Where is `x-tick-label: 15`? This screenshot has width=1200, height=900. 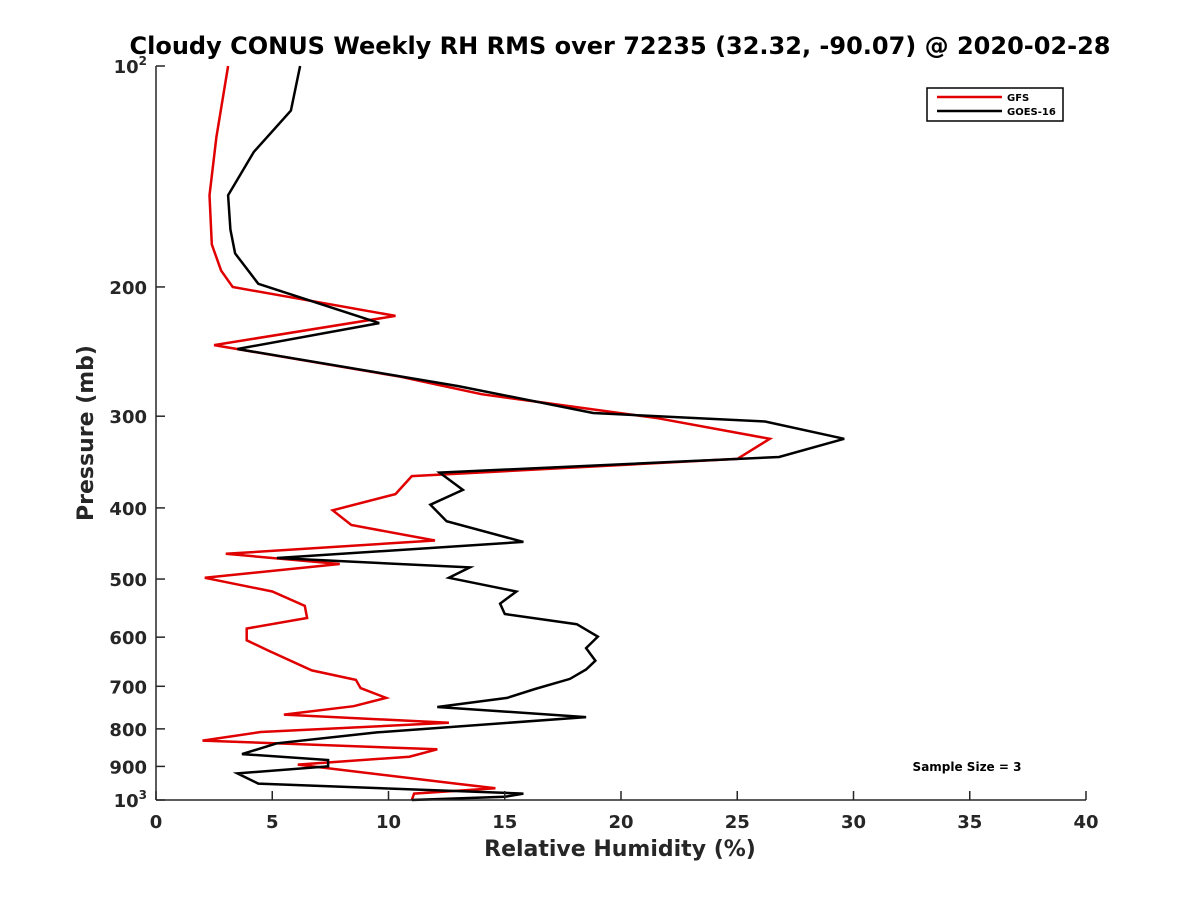
x-tick-label: 15 is located at coordinates (504, 822).